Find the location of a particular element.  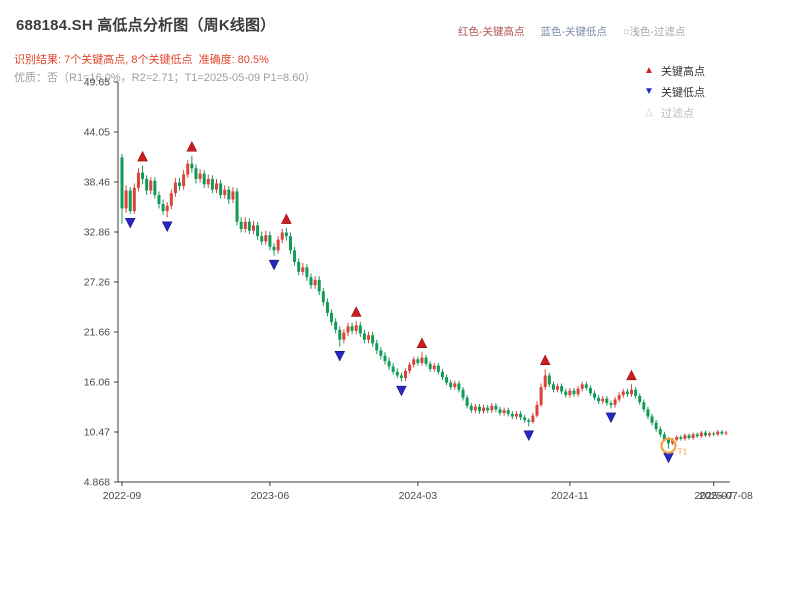

header-legend: 红色-关键高点 蓝色-关键低点 ○浅色-过滤点 is located at coordinates (571, 31).